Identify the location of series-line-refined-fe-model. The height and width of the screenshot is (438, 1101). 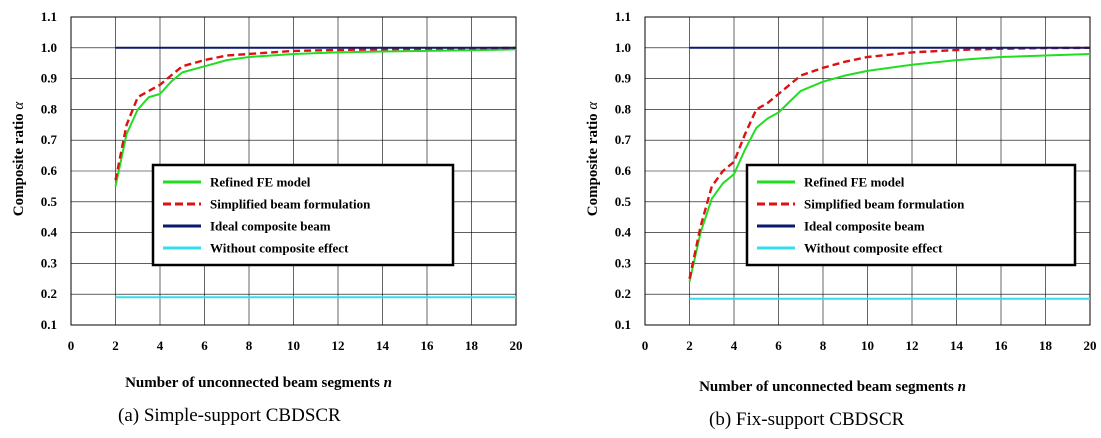
(315, 117).